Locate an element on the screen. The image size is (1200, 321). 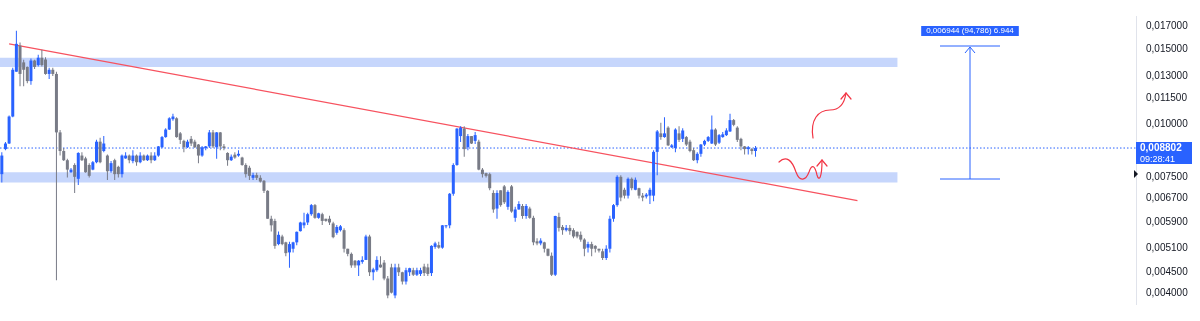
y-tick-label: 0,011500 is located at coordinates (1167, 98).